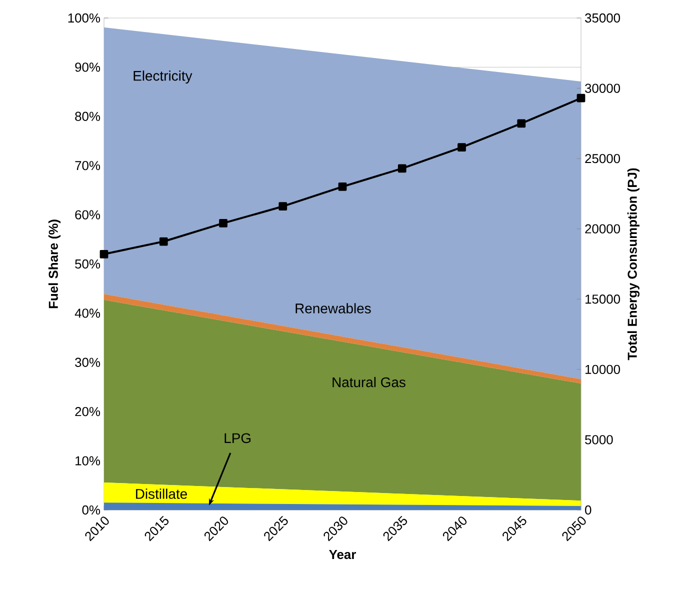 The width and height of the screenshot is (700, 606). I want to click on y-tick-label: 80%, so click(87, 116).